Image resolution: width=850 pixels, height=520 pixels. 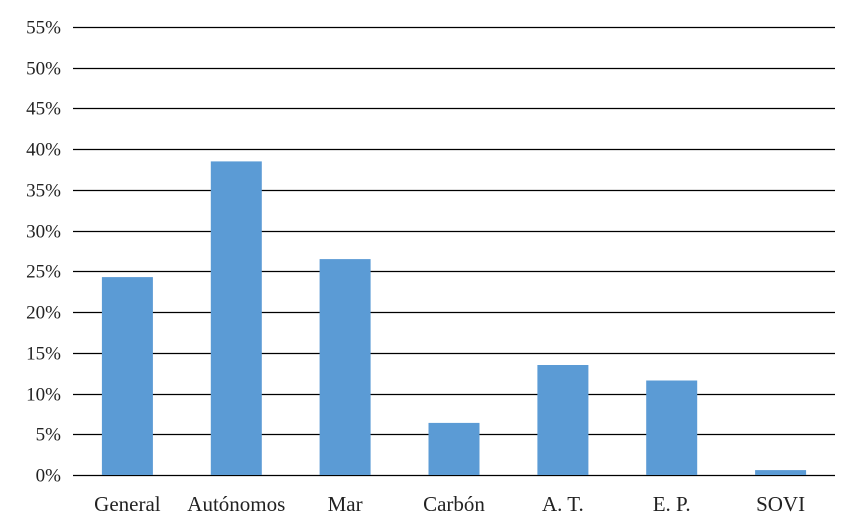 What do you see at coordinates (780, 504) in the screenshot?
I see `x-category-label: SOVI` at bounding box center [780, 504].